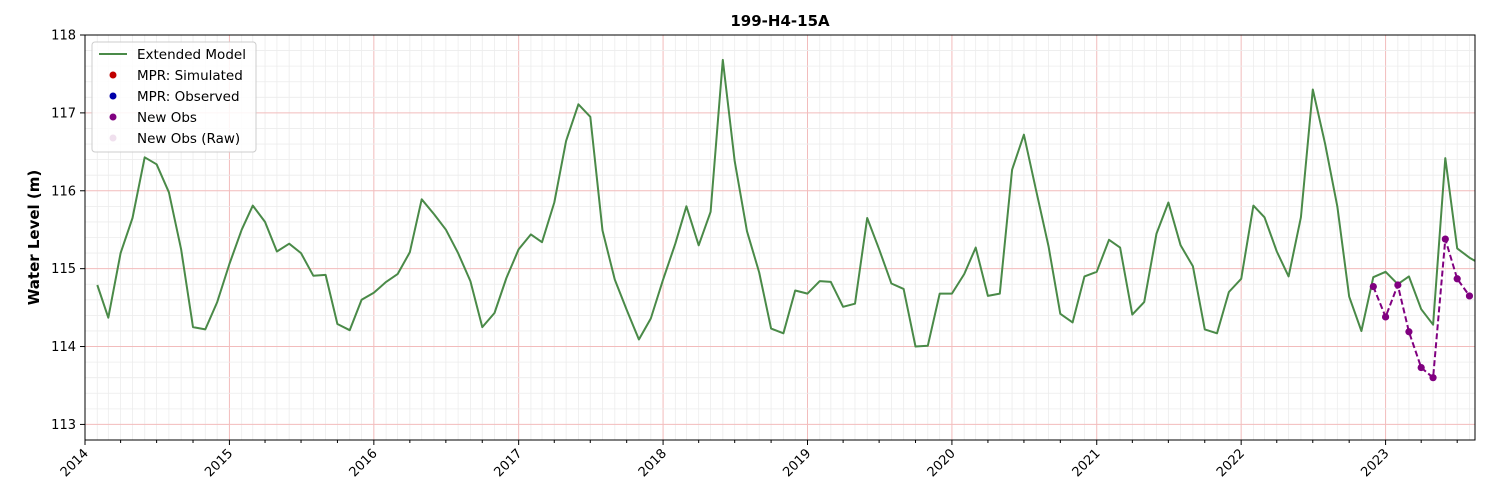 The image size is (1500, 500). I want to click on x-tick-label: 2014, so click(75, 463).